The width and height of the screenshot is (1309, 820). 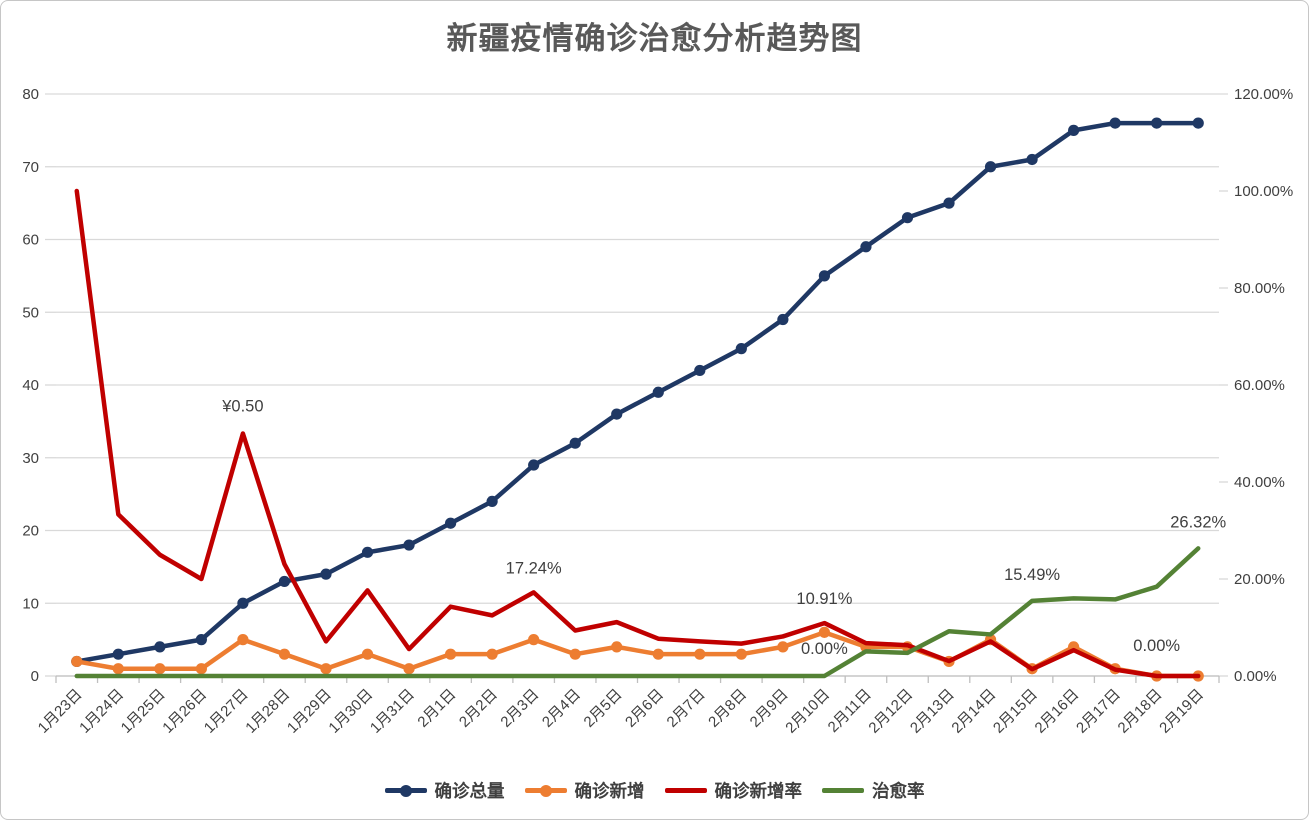 I want to click on chart-legend: 确诊总量 确诊新增 确诊新增率 治愈率, so click(x=654, y=790).